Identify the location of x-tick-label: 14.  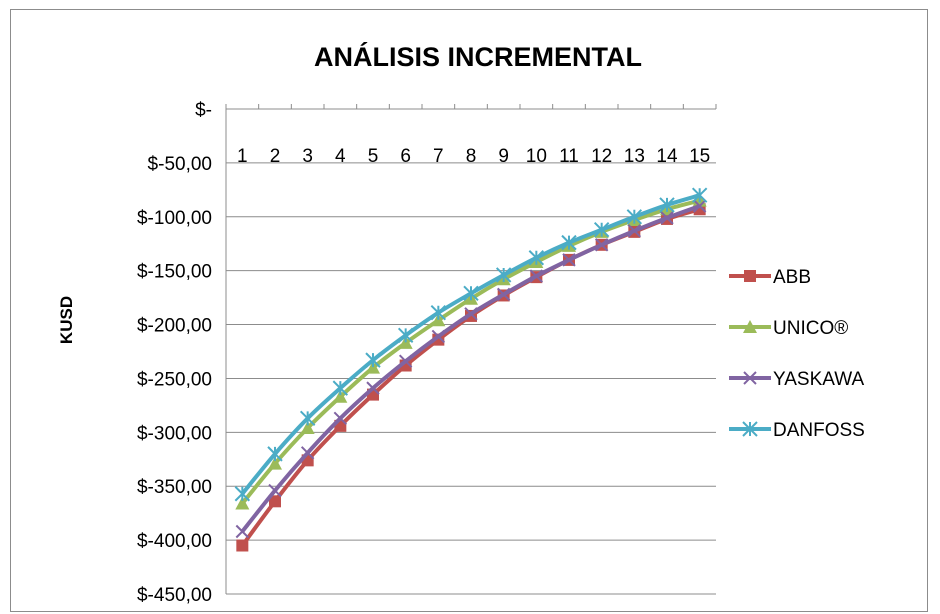
(667, 156).